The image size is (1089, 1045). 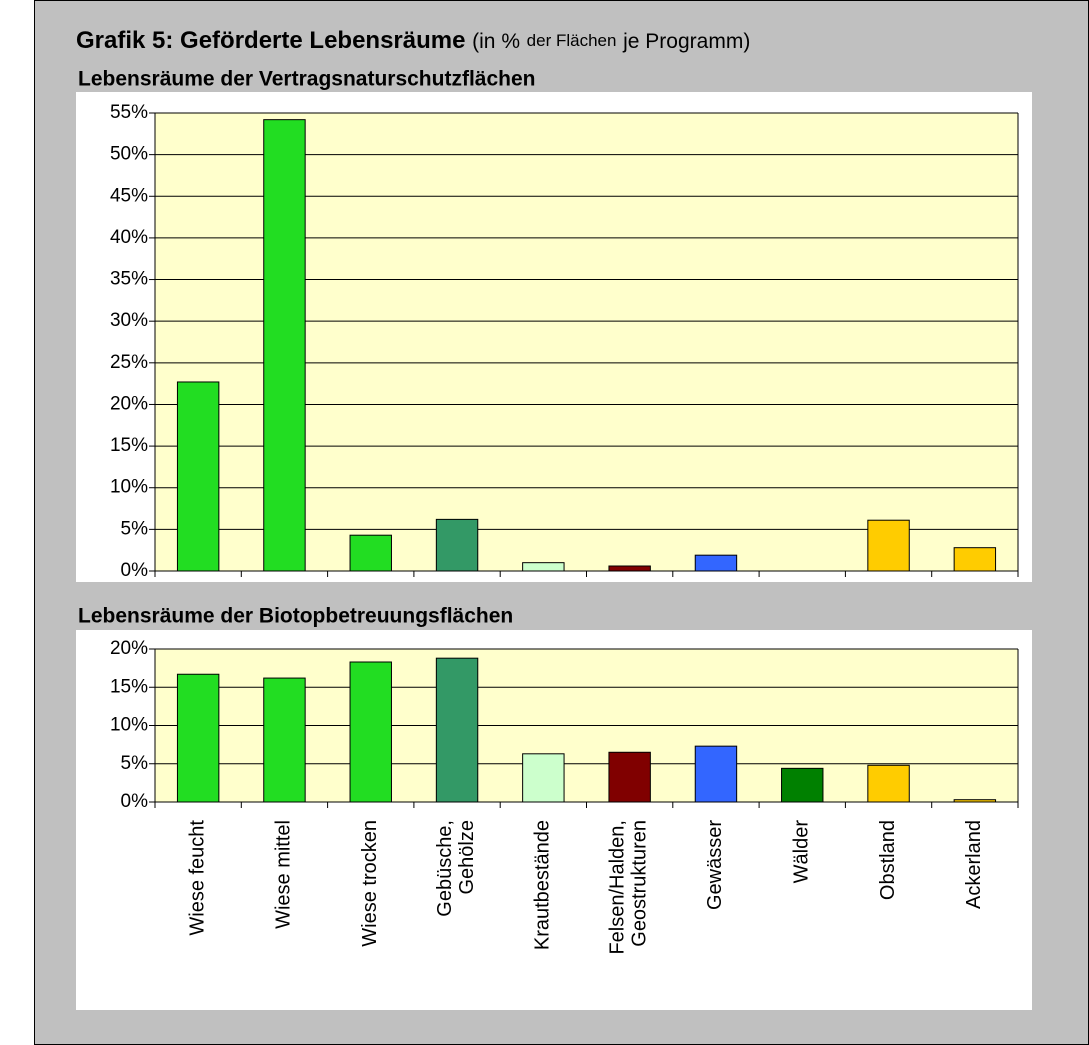 I want to click on x-tick-label: Wiese feucht, so click(x=197, y=878).